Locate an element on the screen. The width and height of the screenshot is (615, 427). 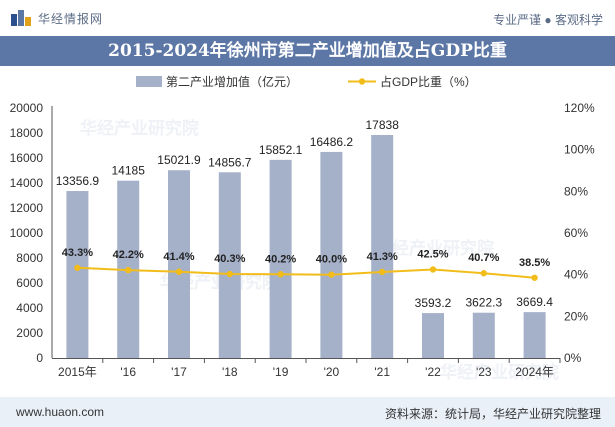
y-right-tick-label: 20% is located at coordinates (576, 316).